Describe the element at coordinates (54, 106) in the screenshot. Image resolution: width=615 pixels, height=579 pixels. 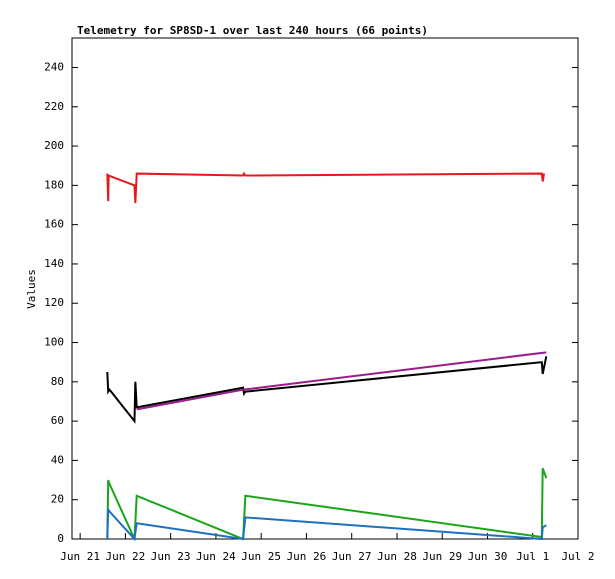
I see `y-tick-label: 220` at that location.